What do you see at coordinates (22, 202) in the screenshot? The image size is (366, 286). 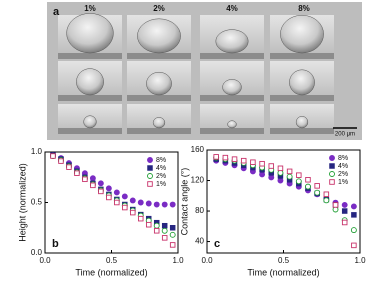 I see `y-axis-label: Height (normalized)` at bounding box center [22, 202].